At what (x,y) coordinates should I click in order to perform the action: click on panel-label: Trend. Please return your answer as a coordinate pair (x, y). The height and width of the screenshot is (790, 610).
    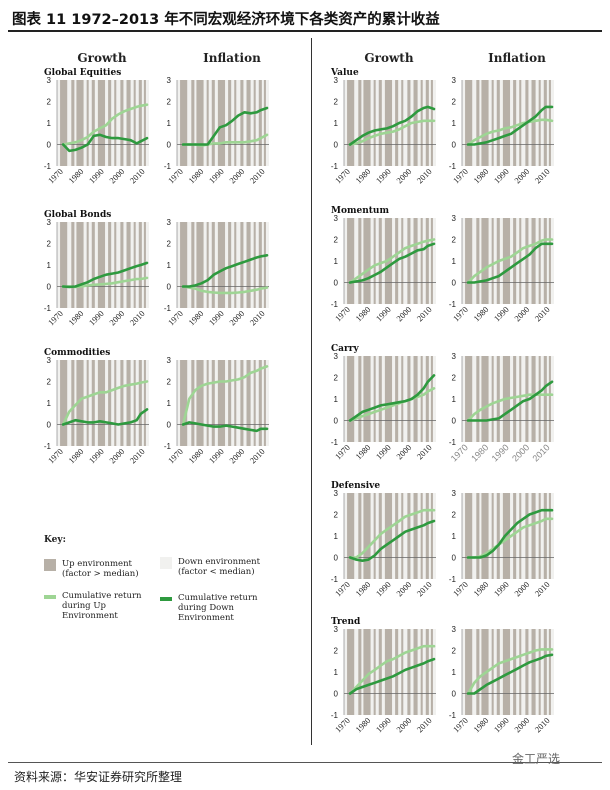
    Looking at the image, I should click on (346, 622).